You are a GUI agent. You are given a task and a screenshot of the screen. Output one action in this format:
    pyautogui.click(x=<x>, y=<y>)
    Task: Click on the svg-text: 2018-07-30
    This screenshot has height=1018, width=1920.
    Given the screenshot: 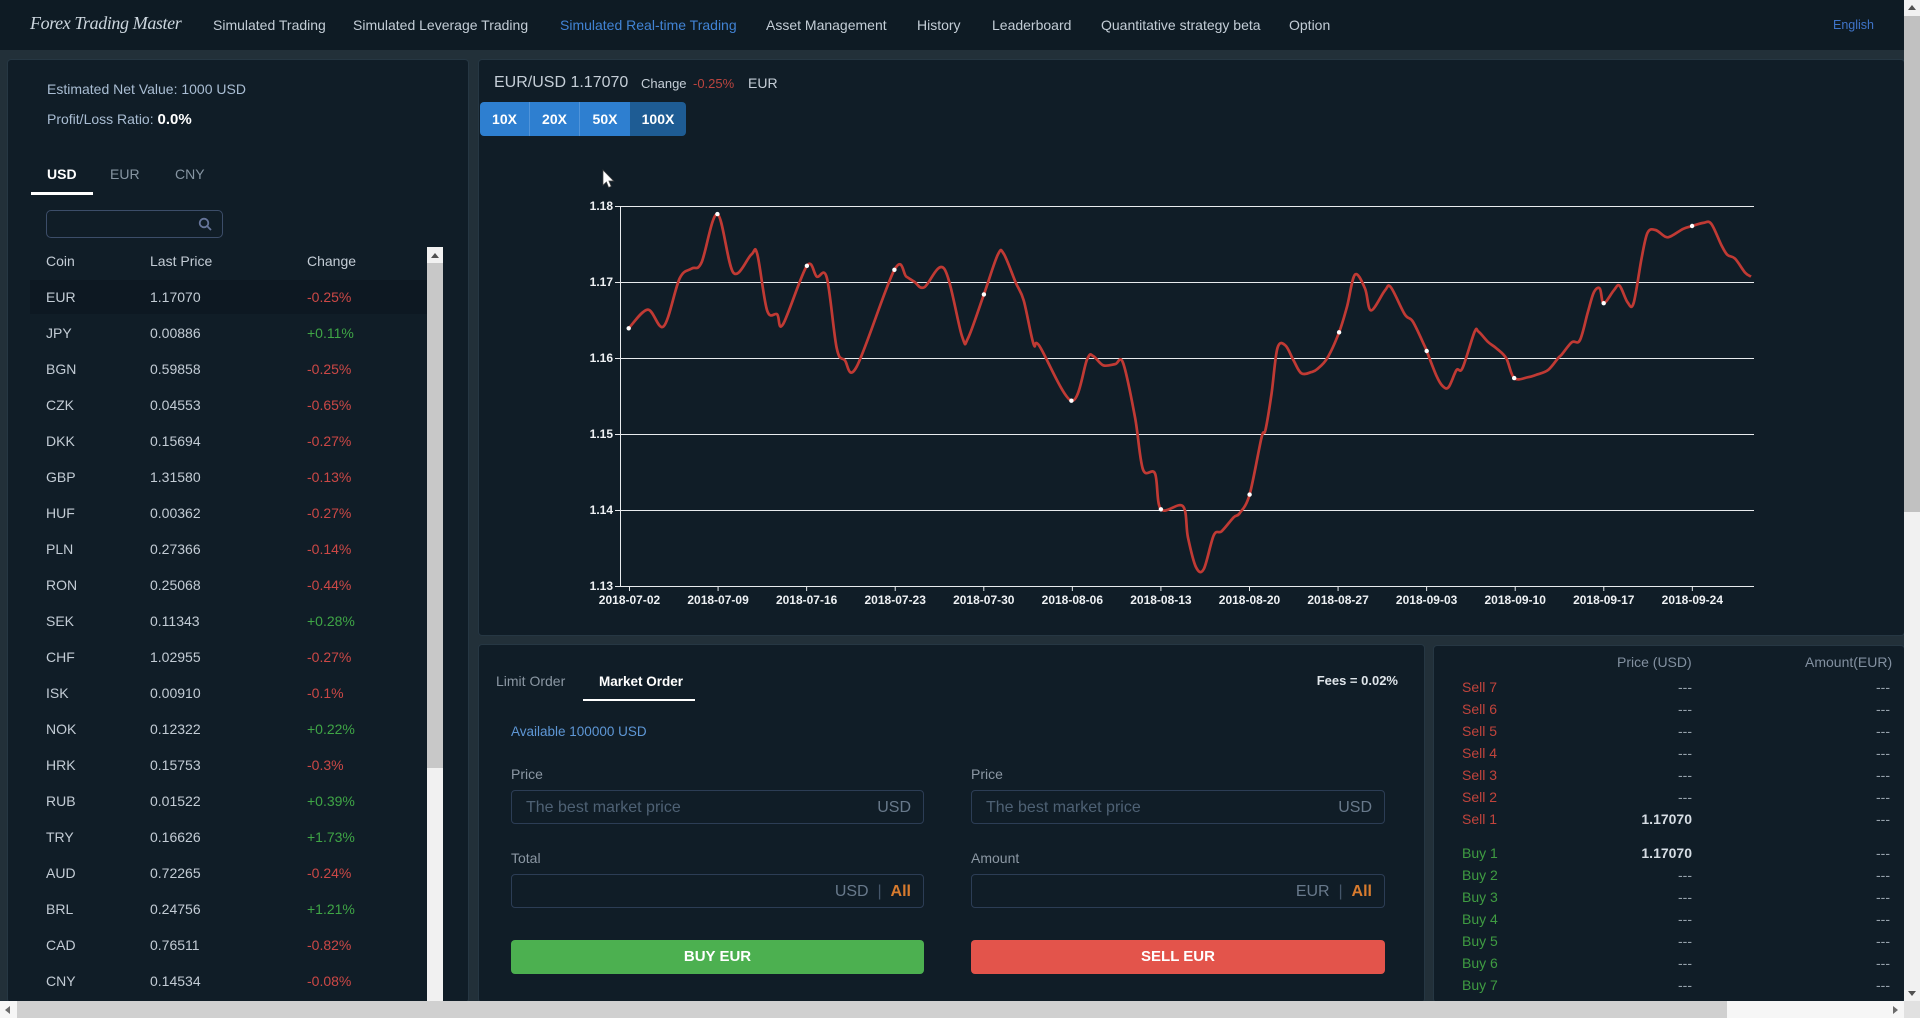 What is the action you would take?
    pyautogui.click(x=984, y=600)
    